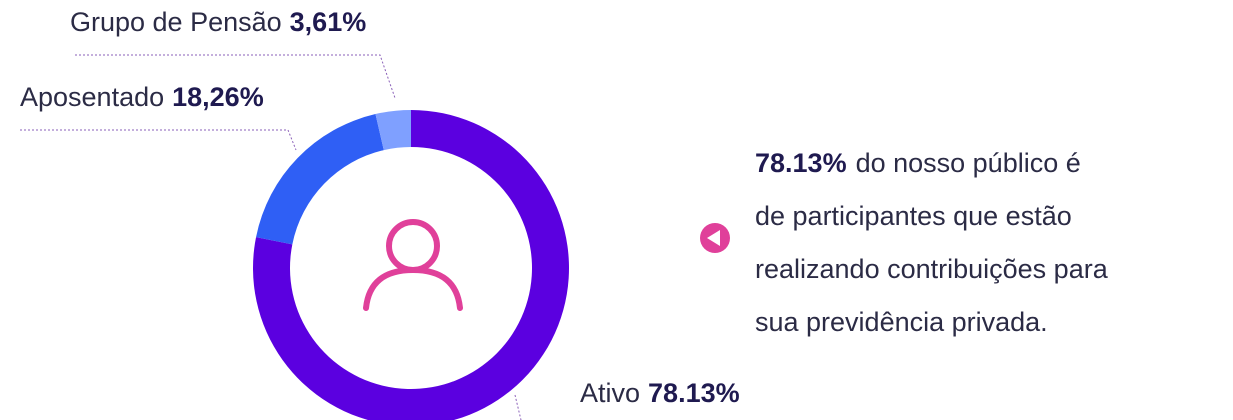 The image size is (1233, 420). I want to click on segment-label: Ativo 78.13%, so click(660, 393).